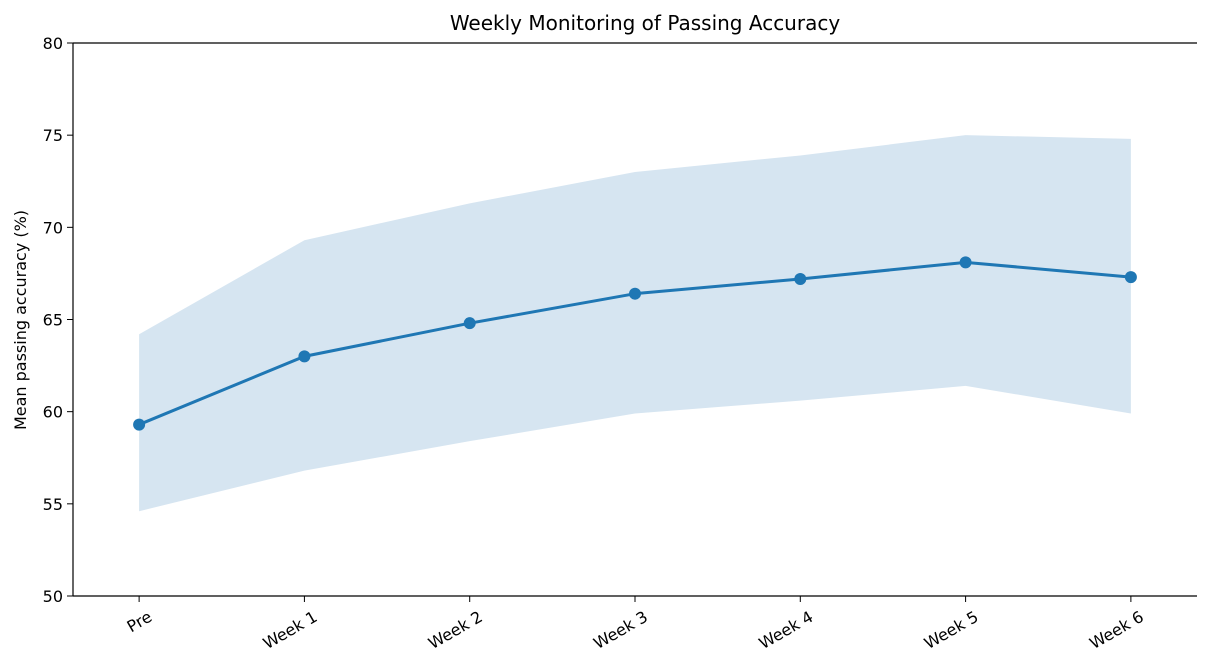 The image size is (1210, 655). I want to click on y-tick-label: 80, so click(53, 43).